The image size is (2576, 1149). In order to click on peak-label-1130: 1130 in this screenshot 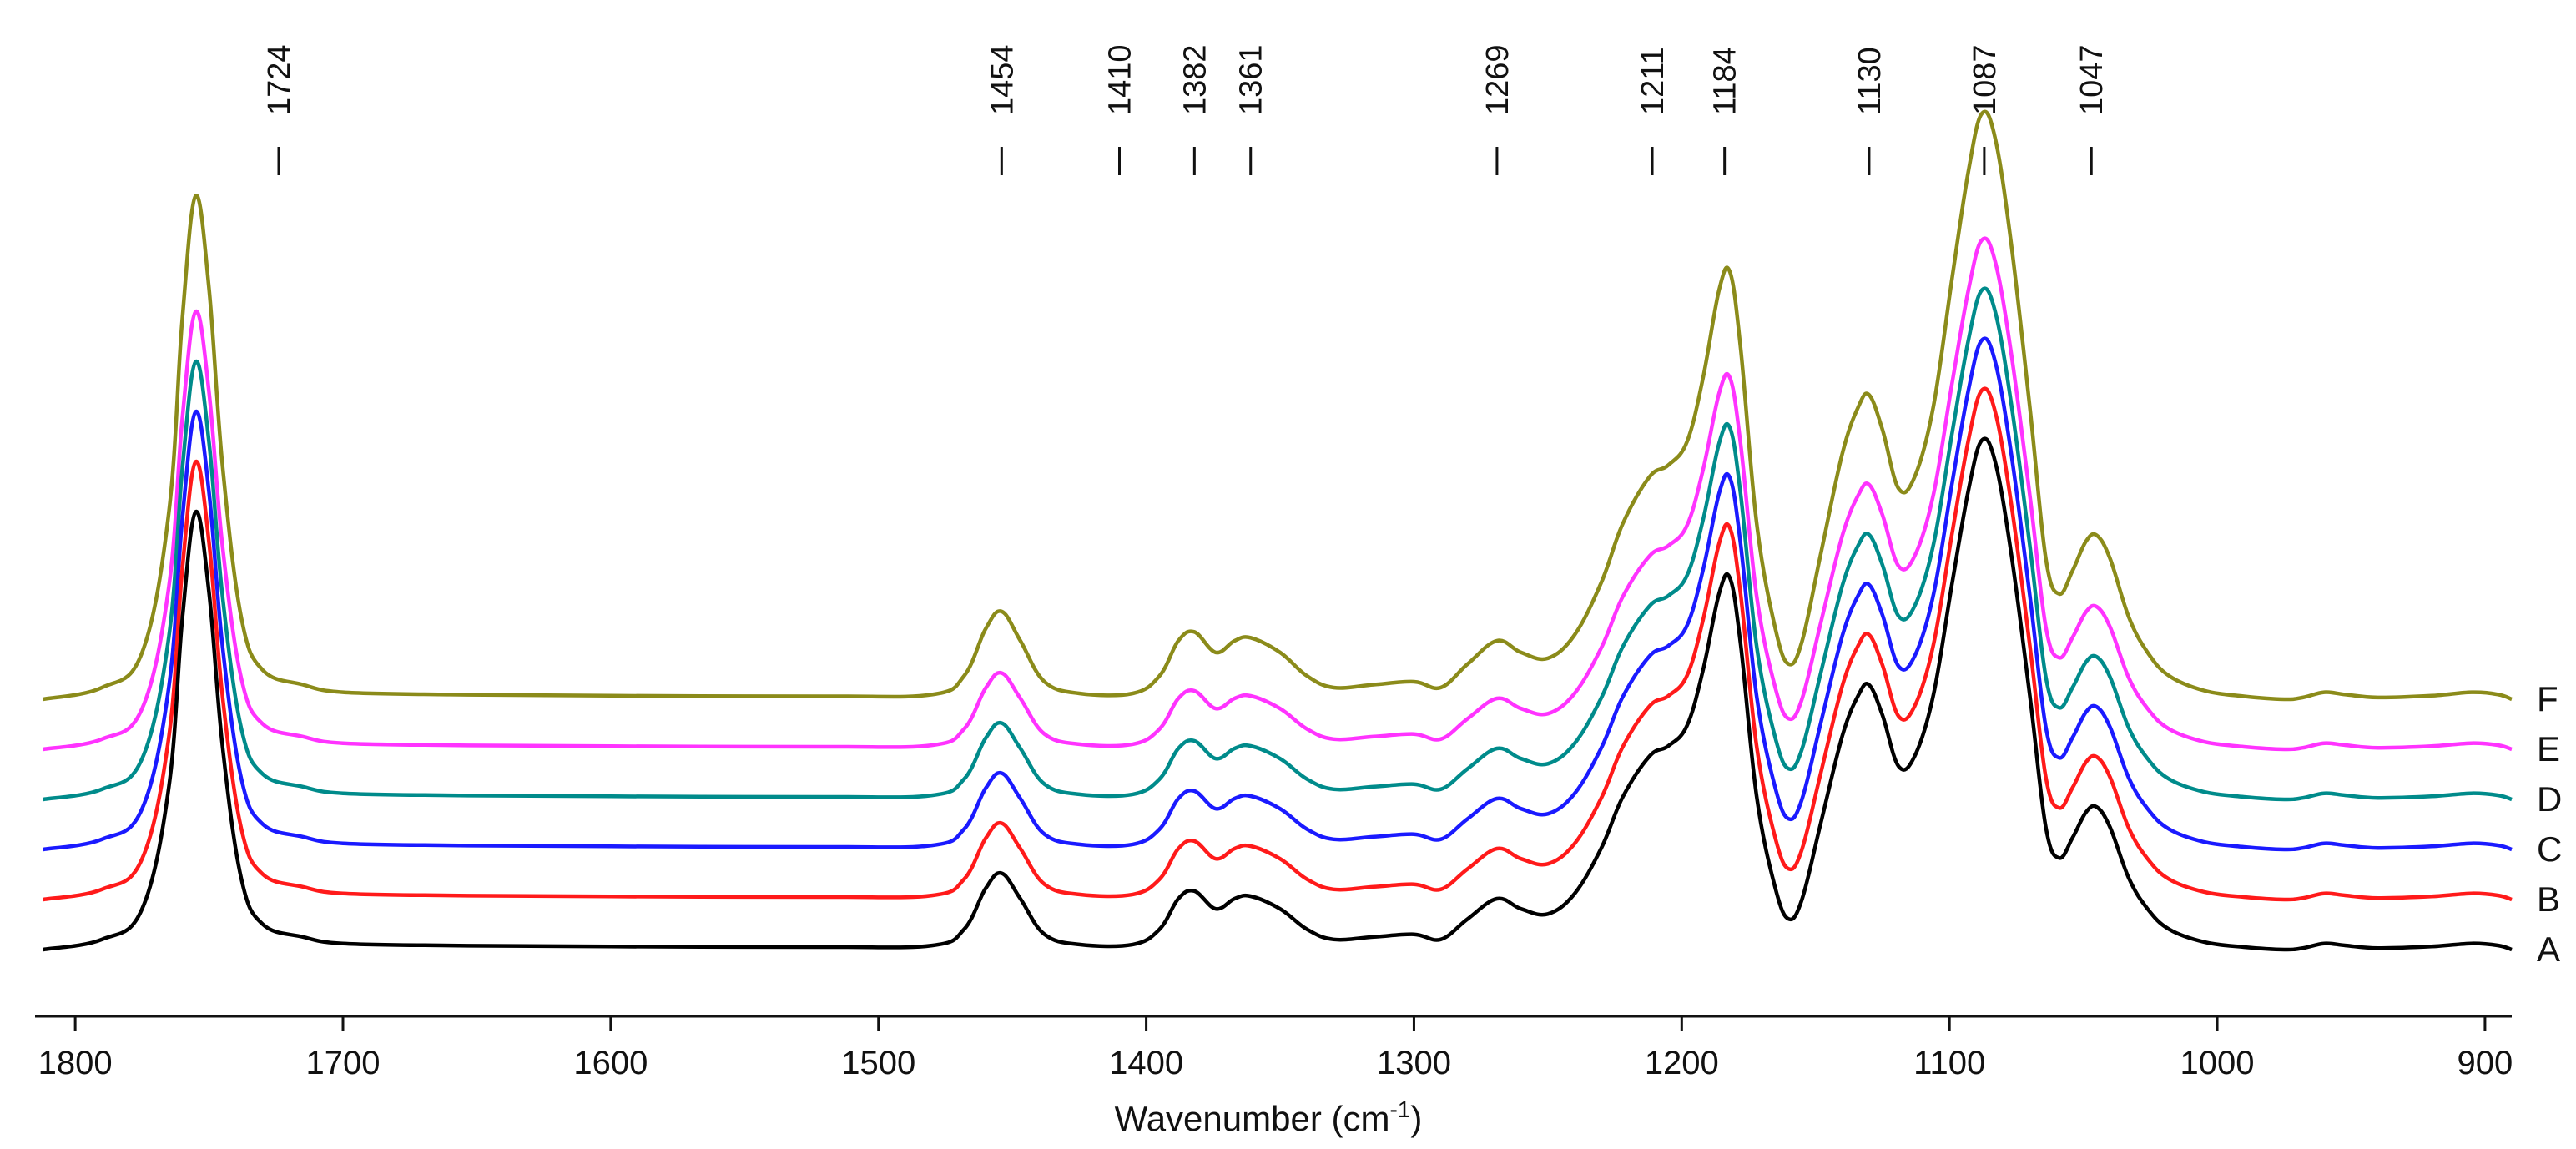, I will do `click(1870, 81)`.